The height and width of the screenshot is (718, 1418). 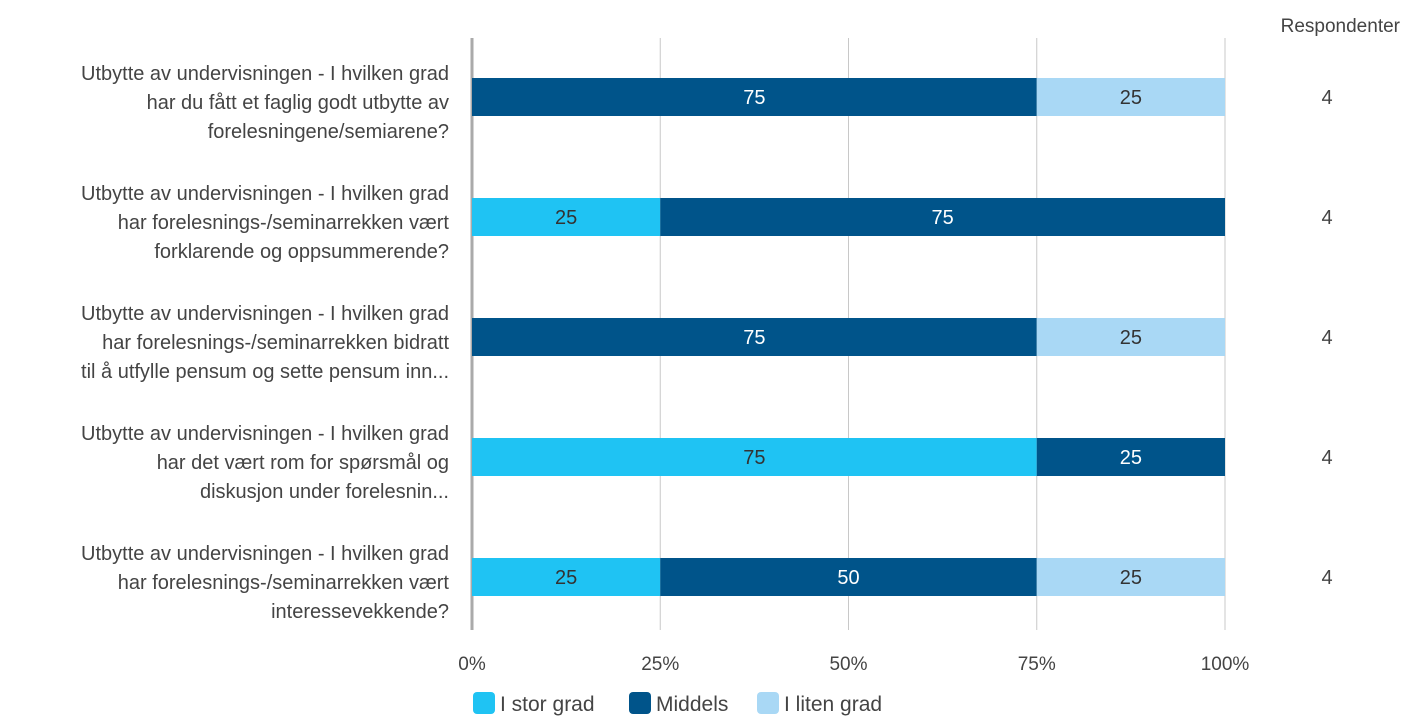 What do you see at coordinates (547, 704) in the screenshot?
I see `legend-label: I stor grad` at bounding box center [547, 704].